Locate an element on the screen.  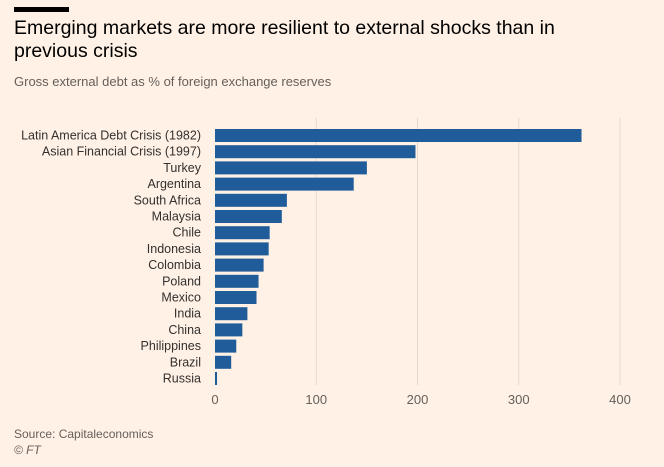
x-tick-label: 100 is located at coordinates (316, 399).